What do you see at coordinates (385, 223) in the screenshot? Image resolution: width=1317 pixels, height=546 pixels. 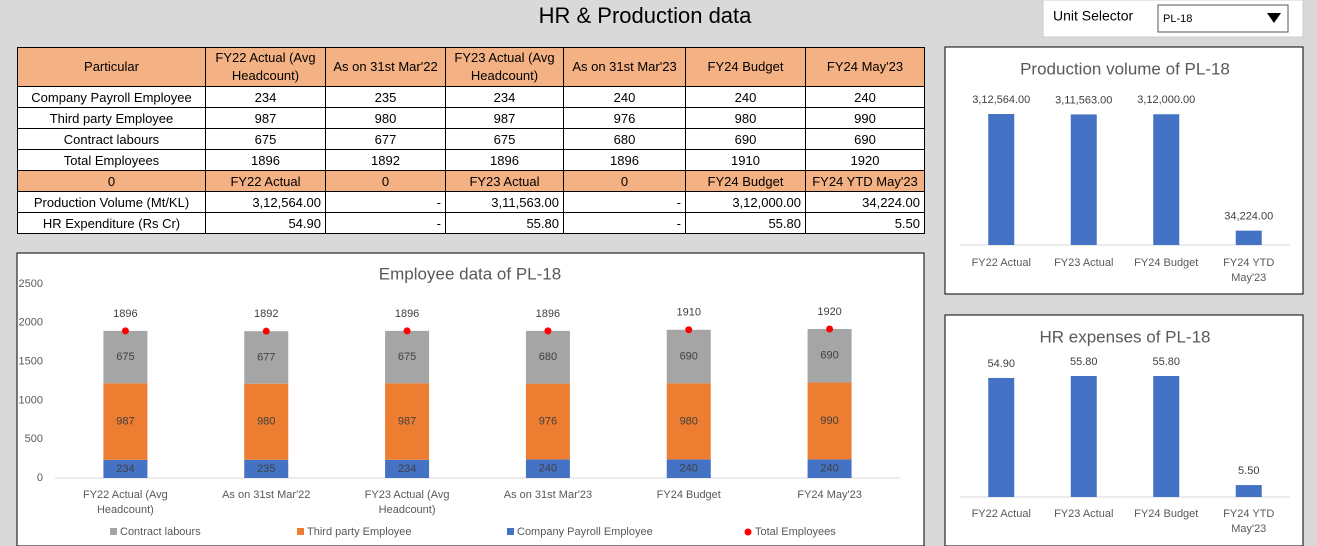 I see `table-cell: -` at bounding box center [385, 223].